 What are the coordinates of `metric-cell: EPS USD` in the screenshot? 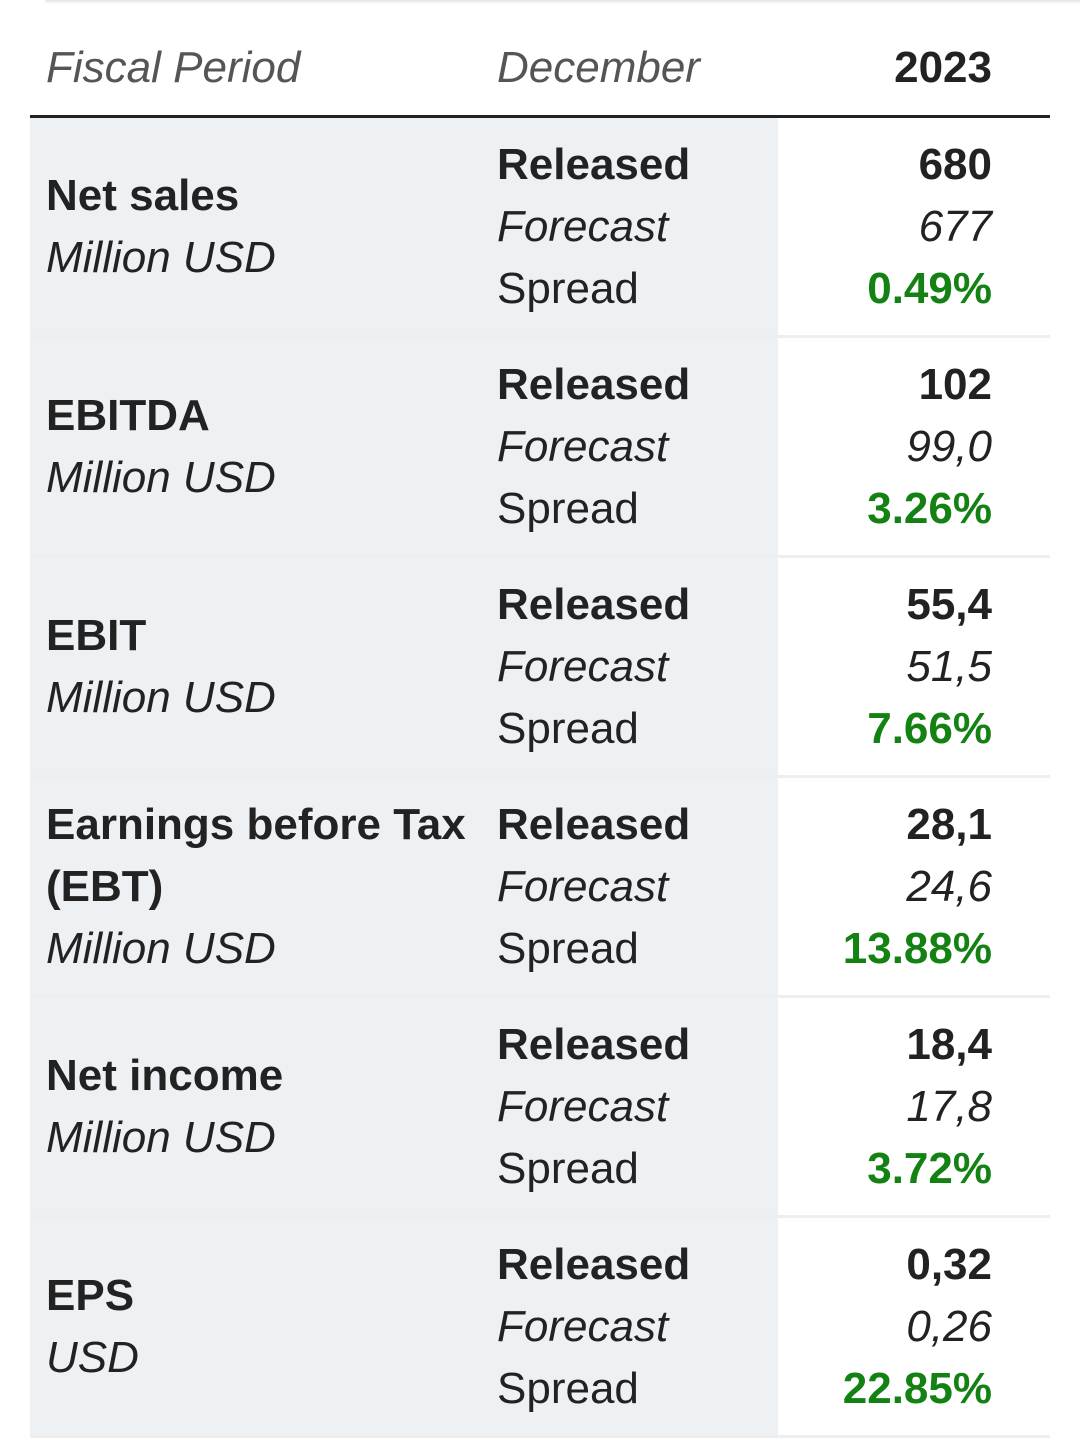 It's located at (255, 1327).